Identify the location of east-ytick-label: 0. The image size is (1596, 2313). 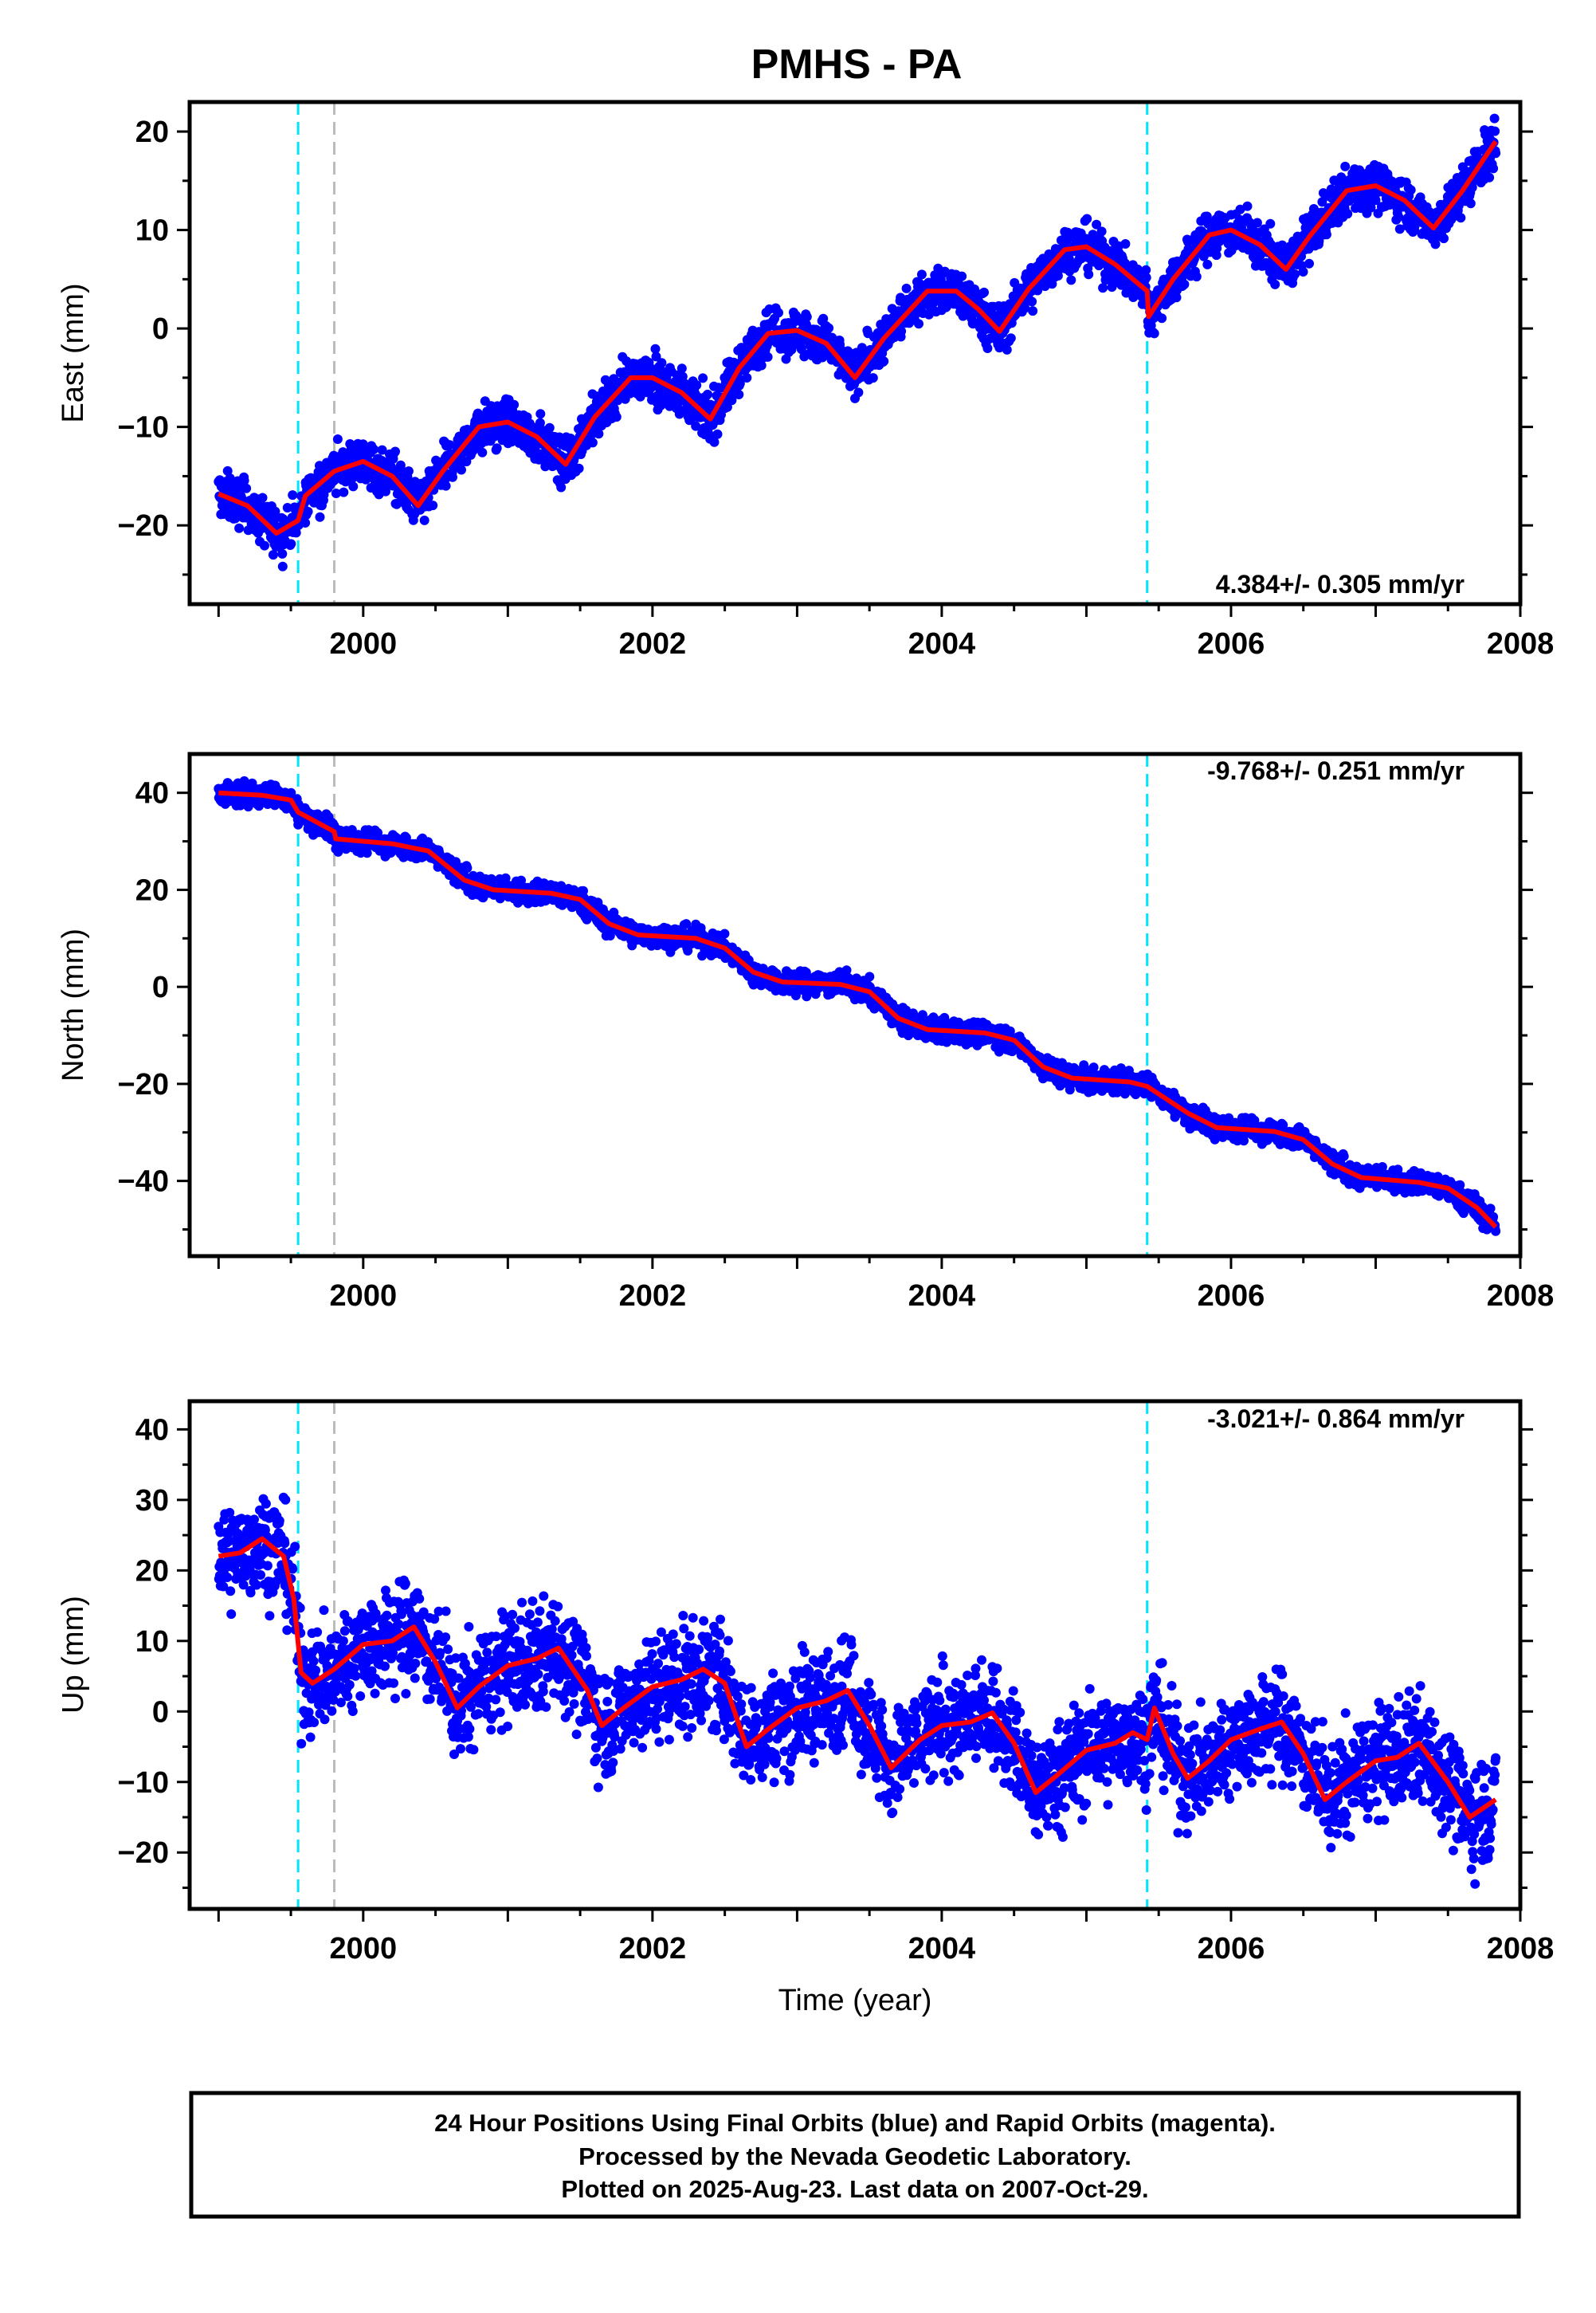
(161, 329).